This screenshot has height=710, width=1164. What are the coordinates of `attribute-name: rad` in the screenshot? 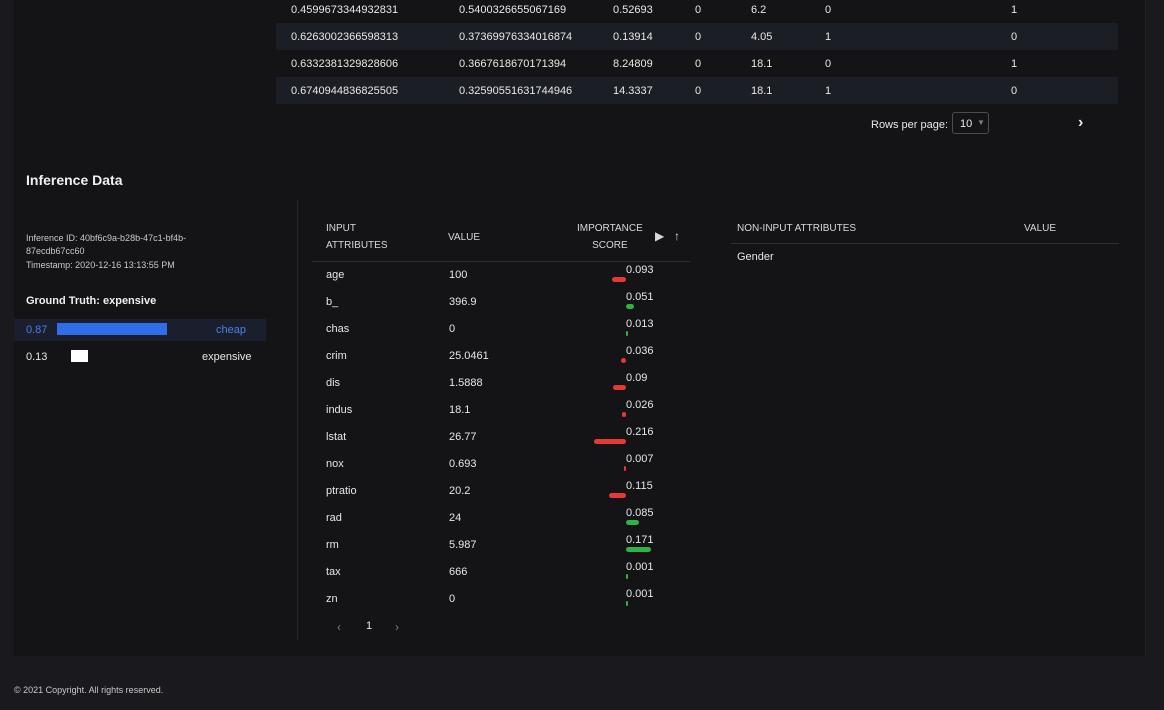 It's located at (334, 518).